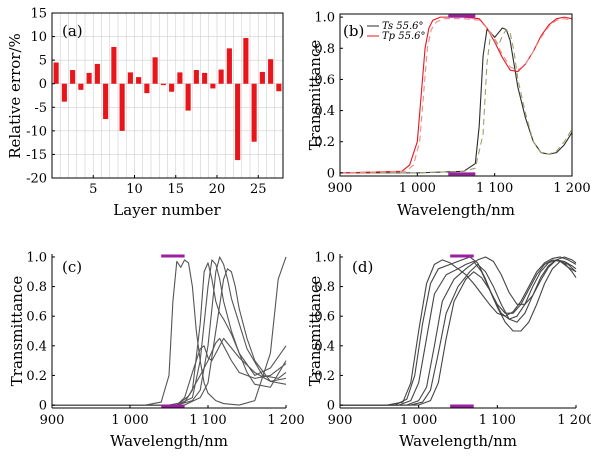 Image resolution: width=591 pixels, height=456 pixels. I want to click on ytick-label: 0.2, so click(324, 376).